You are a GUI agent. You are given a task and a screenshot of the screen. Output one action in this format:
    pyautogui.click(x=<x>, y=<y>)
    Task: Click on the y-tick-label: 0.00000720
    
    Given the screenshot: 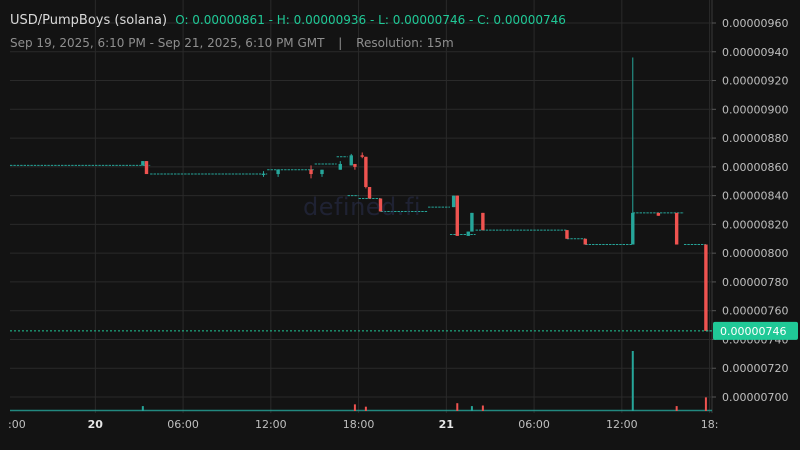 What is the action you would take?
    pyautogui.click(x=755, y=368)
    